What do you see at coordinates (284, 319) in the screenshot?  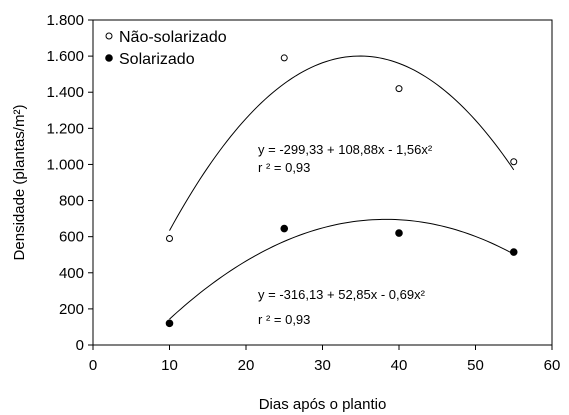 I see `r-squared-series-2: r ² = 0,93` at bounding box center [284, 319].